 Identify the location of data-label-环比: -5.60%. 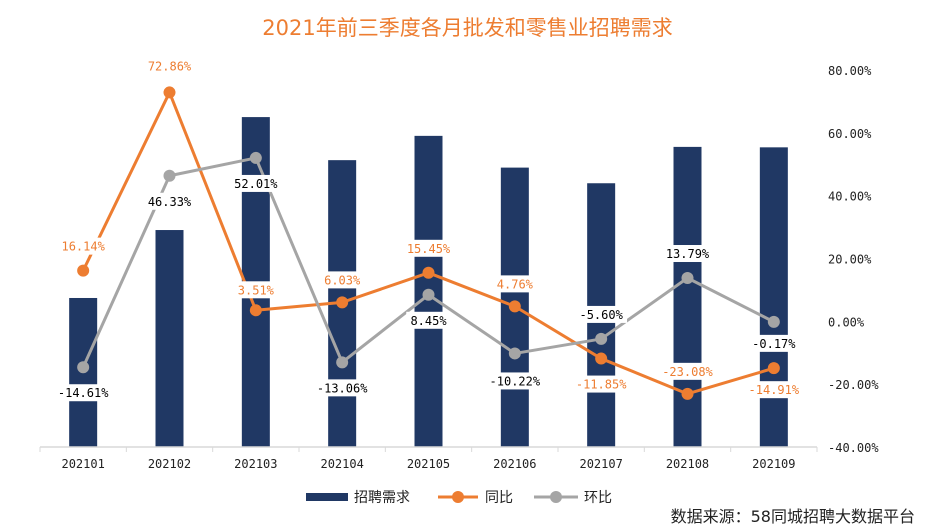
(601, 315).